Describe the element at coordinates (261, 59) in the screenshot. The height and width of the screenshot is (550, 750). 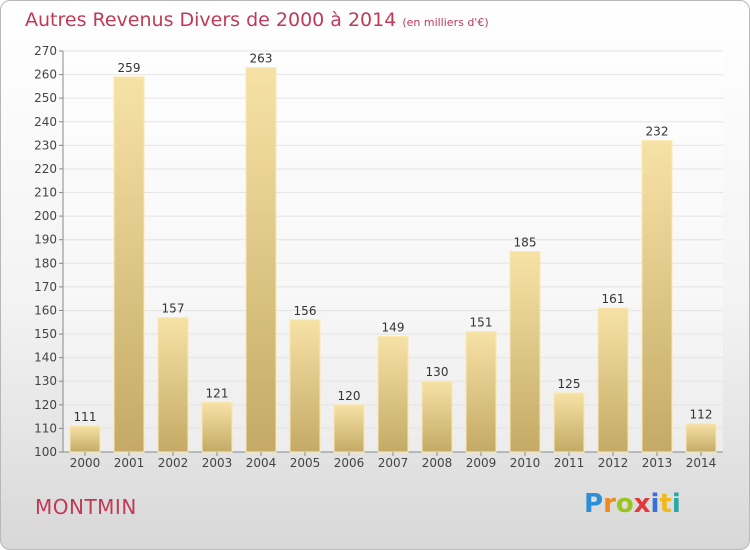
I see `bar-value-label: 263` at that location.